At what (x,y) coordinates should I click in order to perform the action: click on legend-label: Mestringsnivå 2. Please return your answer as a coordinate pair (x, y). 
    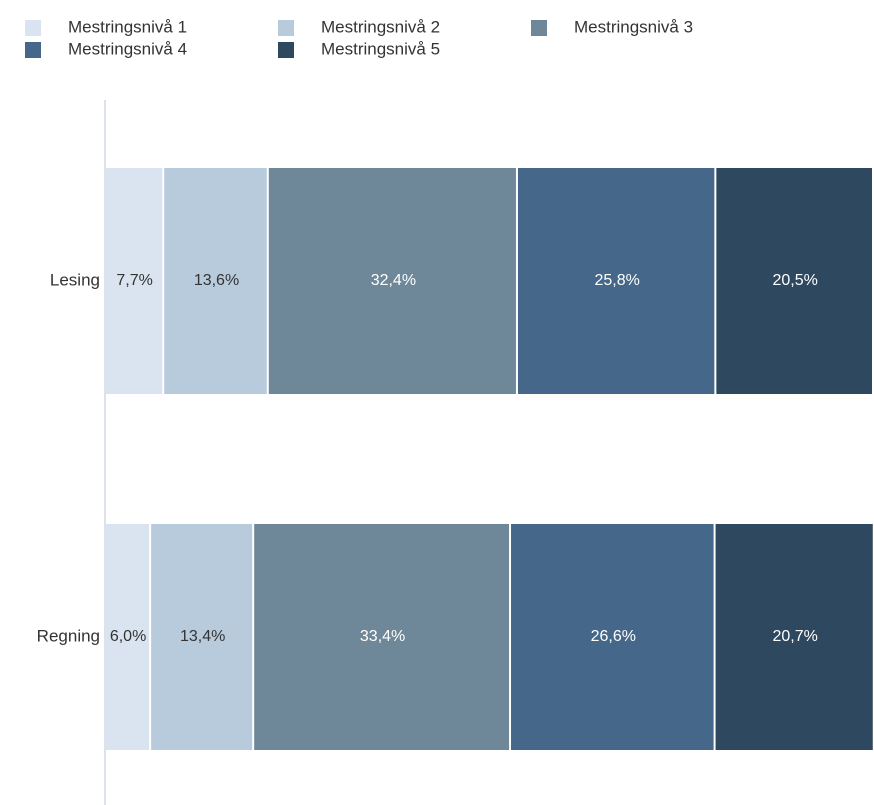
    Looking at the image, I should click on (380, 26).